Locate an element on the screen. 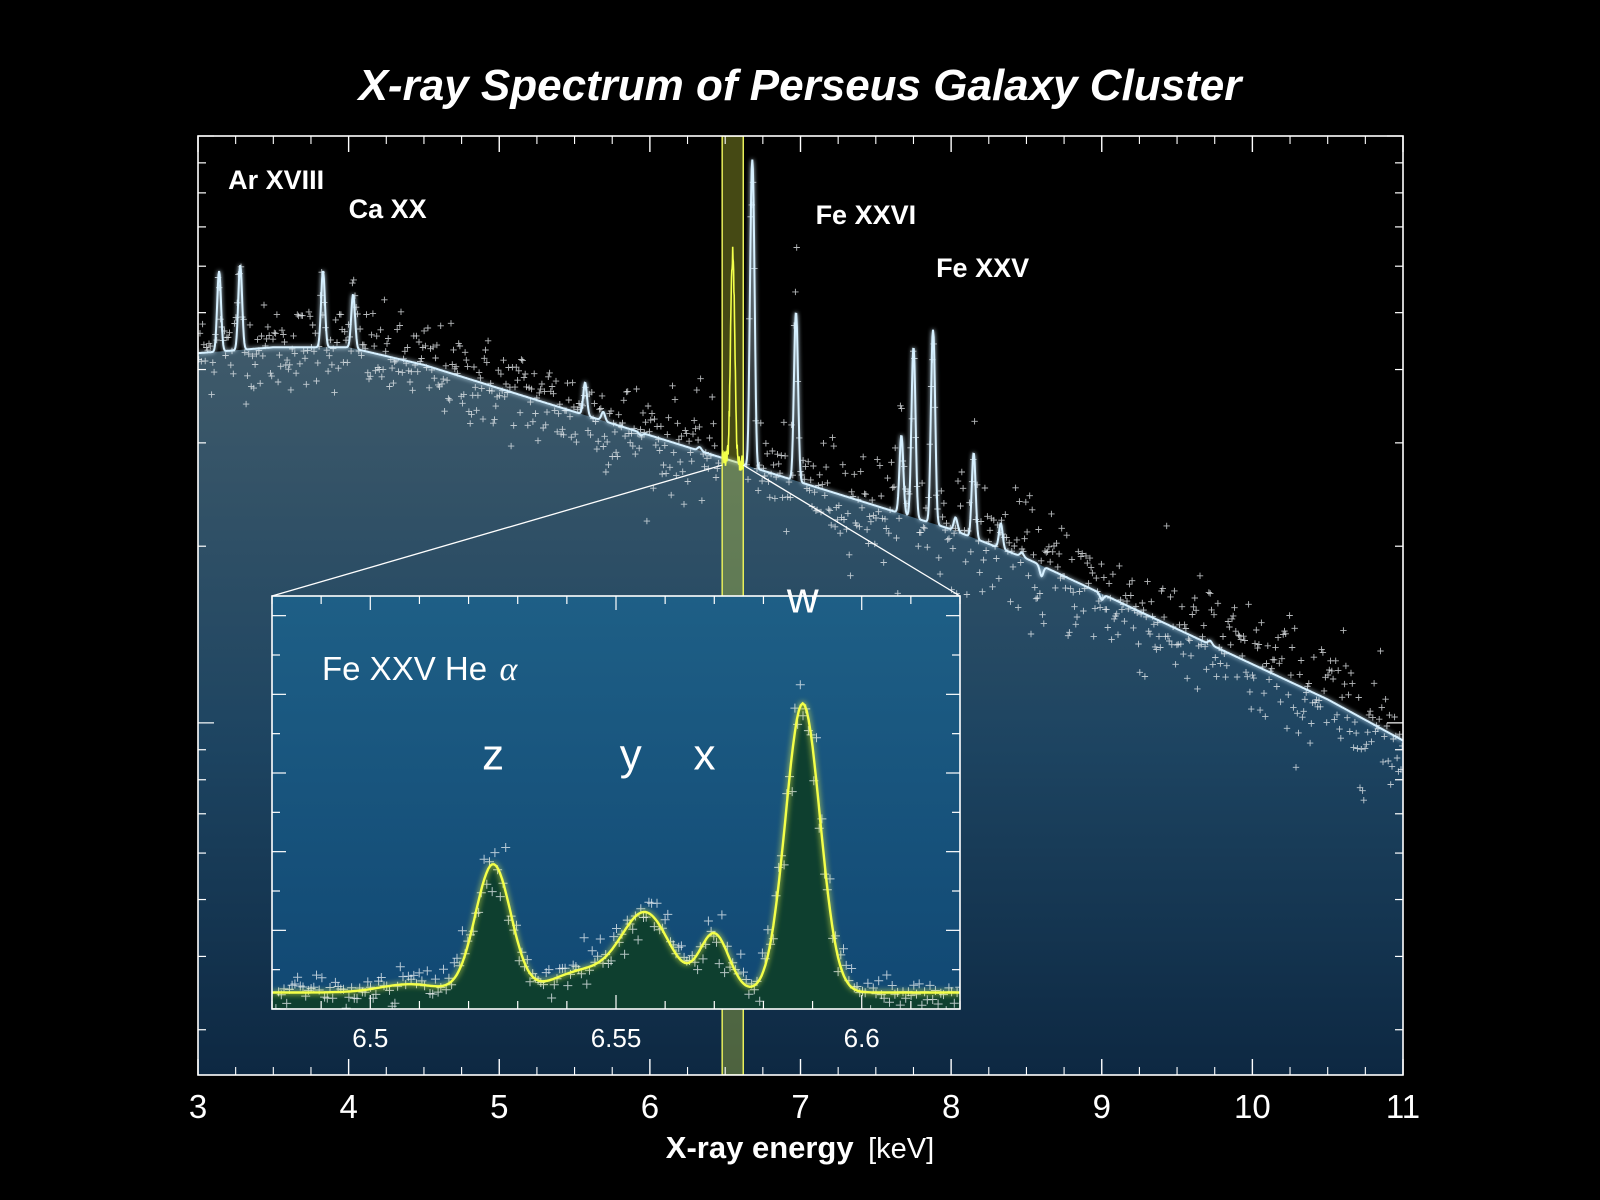 The image size is (1600, 1200). zoom-line-right is located at coordinates (851, 530).